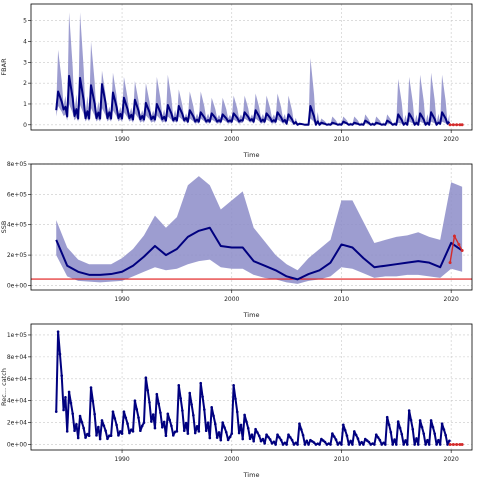 The height and width of the screenshot is (484, 480). Describe the element at coordinates (451, 459) in the screenshot. I see `panel-c-xtick-label-3: 2020` at that location.